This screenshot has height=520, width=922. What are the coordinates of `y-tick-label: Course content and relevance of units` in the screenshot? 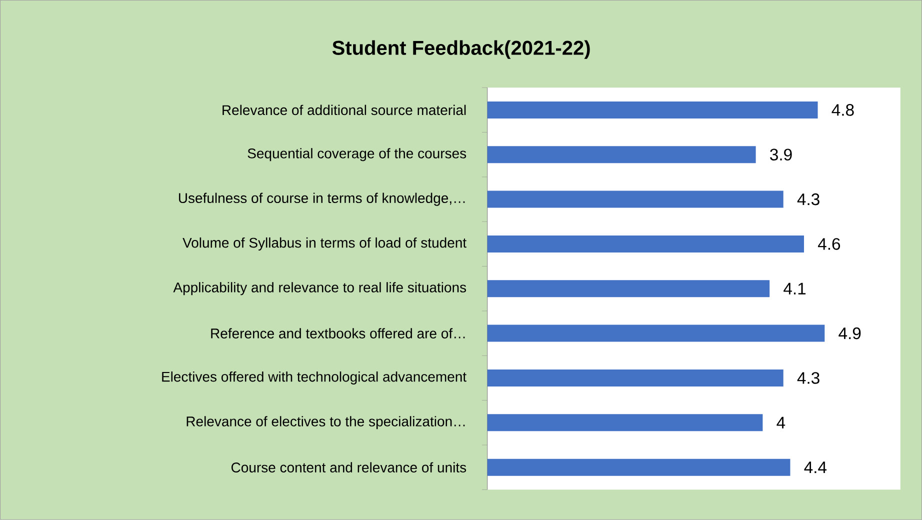 It's located at (348, 467).